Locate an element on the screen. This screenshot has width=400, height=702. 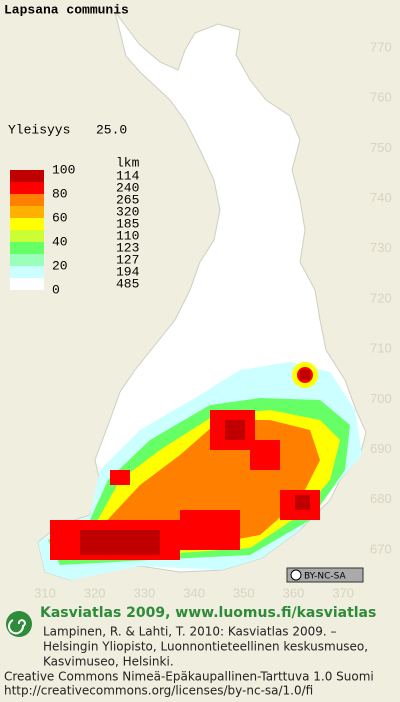
badge-text: BY-NC-SA is located at coordinates (325, 577).